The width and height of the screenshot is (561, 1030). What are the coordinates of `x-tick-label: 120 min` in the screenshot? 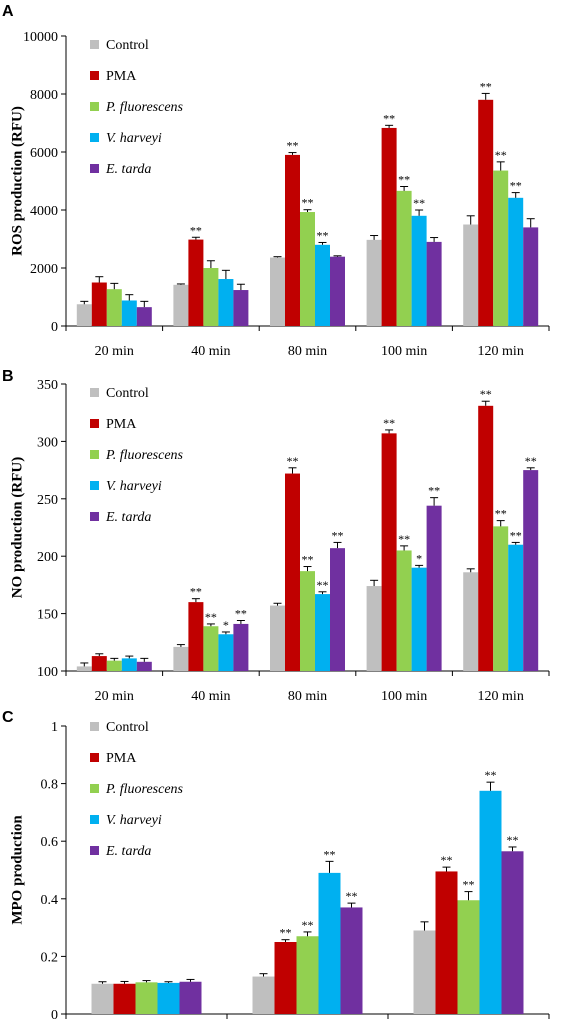 It's located at (501, 696).